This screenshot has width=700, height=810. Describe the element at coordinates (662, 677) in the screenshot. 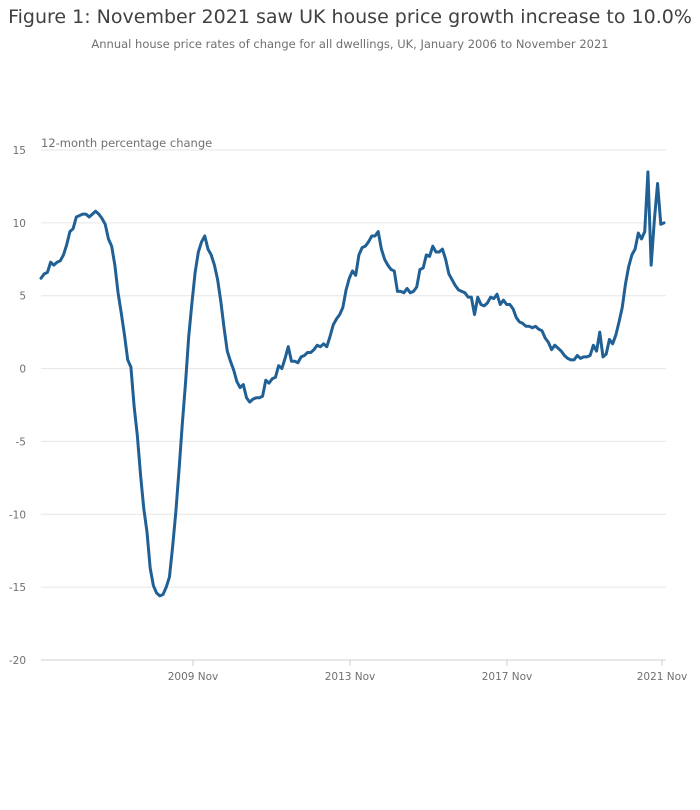

I see `x-tick-label: 2021 Nov` at that location.